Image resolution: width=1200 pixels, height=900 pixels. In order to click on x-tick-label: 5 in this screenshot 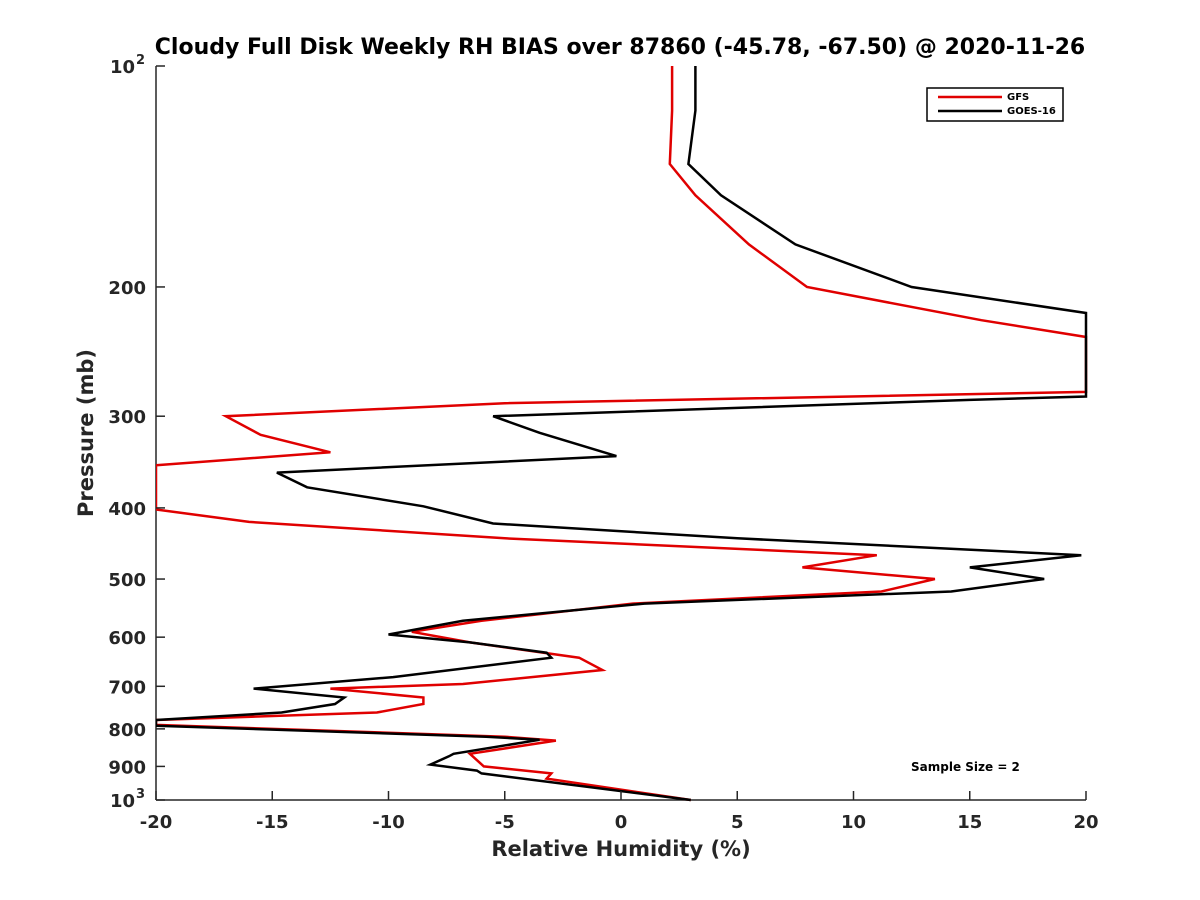, I will do `click(737, 822)`.